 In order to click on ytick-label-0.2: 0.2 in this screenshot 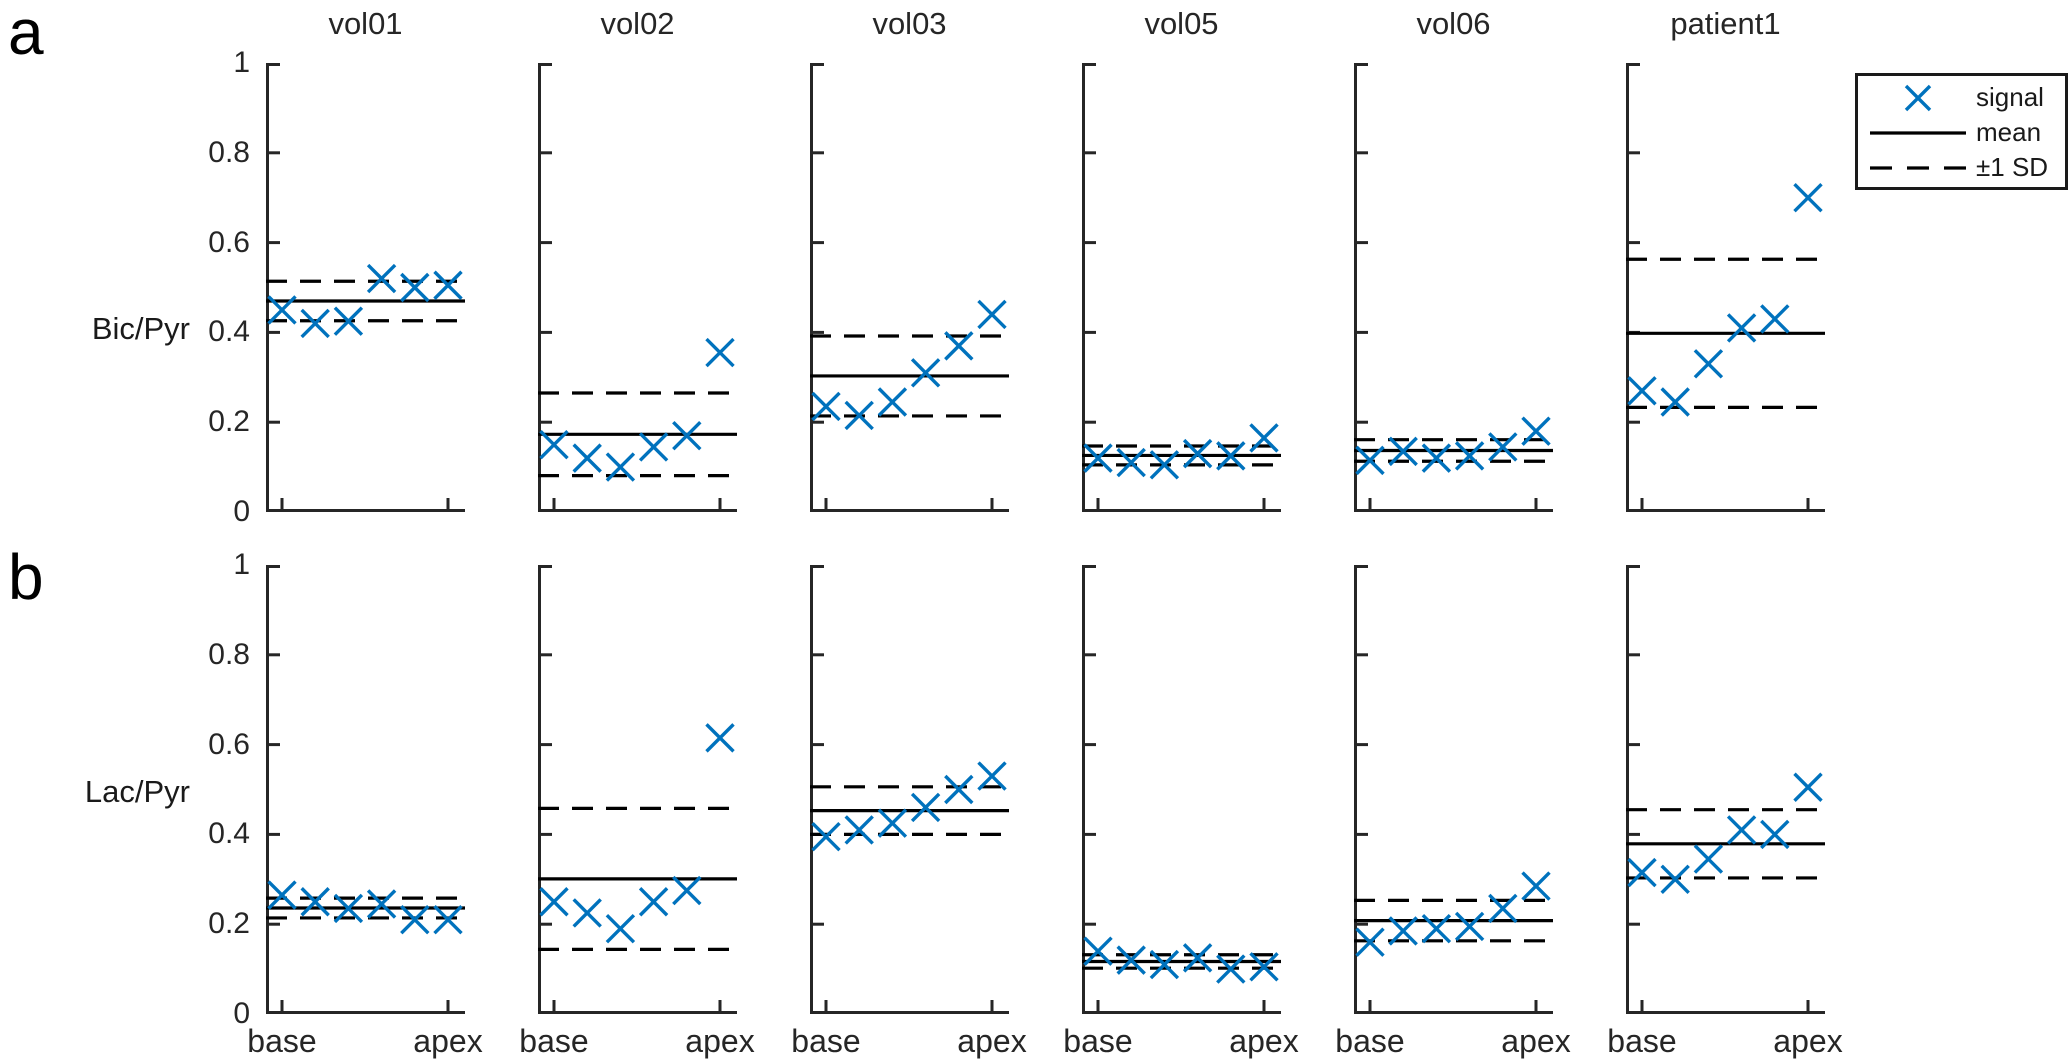, I will do `click(229, 422)`.